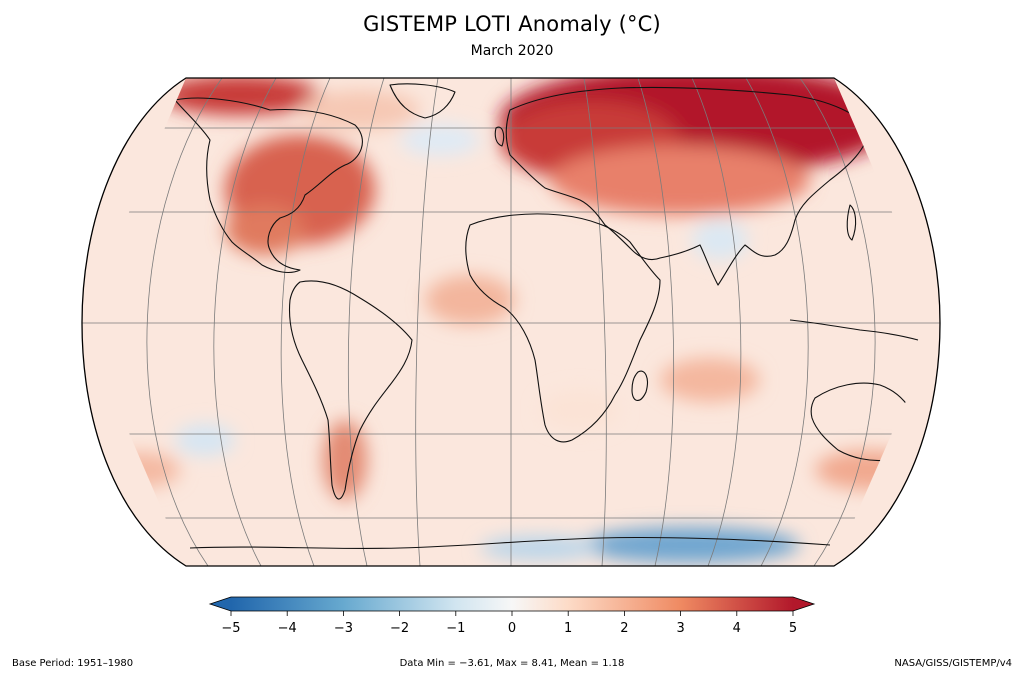 The height and width of the screenshot is (683, 1024). Describe the element at coordinates (568, 628) in the screenshot. I see `colorbar-tick-label: 1` at that location.